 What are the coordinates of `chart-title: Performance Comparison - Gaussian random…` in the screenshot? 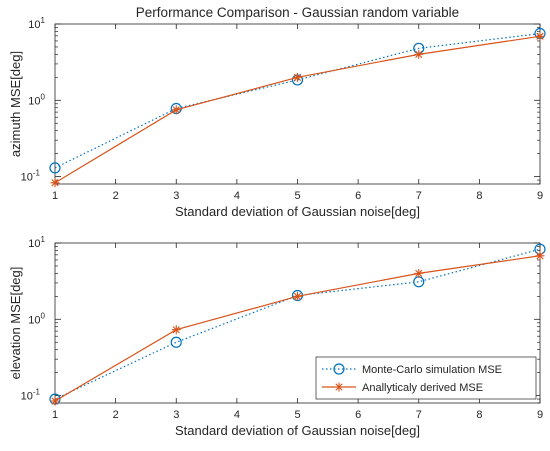 It's located at (297, 12).